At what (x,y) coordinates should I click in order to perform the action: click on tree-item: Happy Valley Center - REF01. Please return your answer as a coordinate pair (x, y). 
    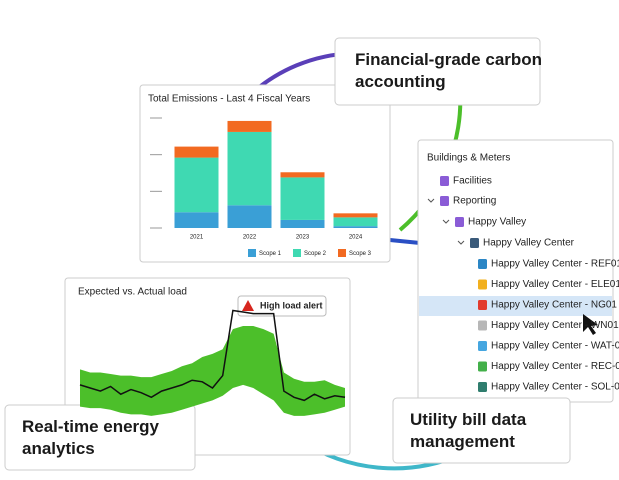
    Looking at the image, I should click on (555, 264).